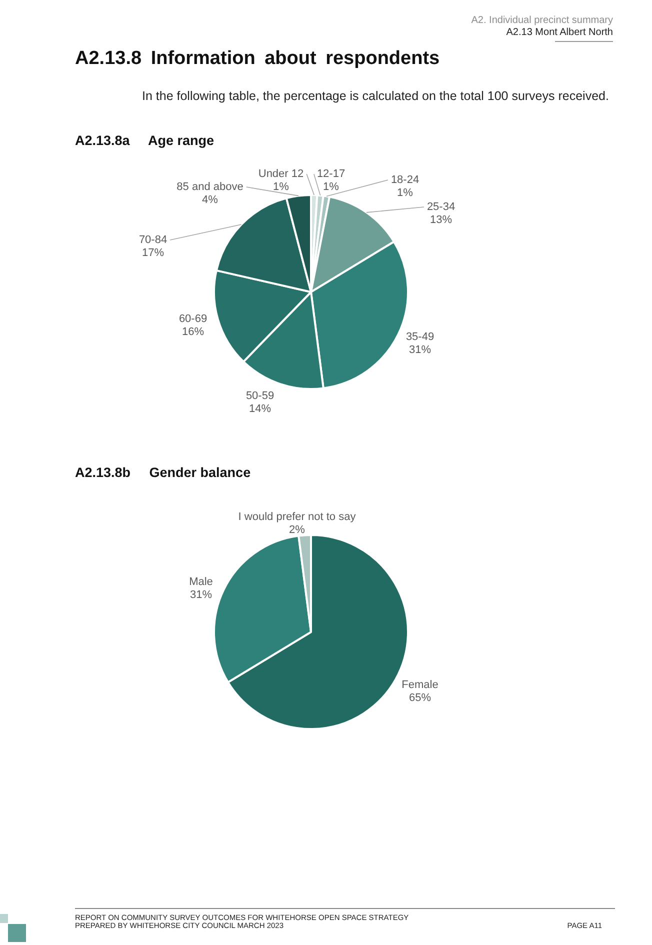 This screenshot has height=945, width=652. What do you see at coordinates (441, 220) in the screenshot?
I see `data-label: 13%` at bounding box center [441, 220].